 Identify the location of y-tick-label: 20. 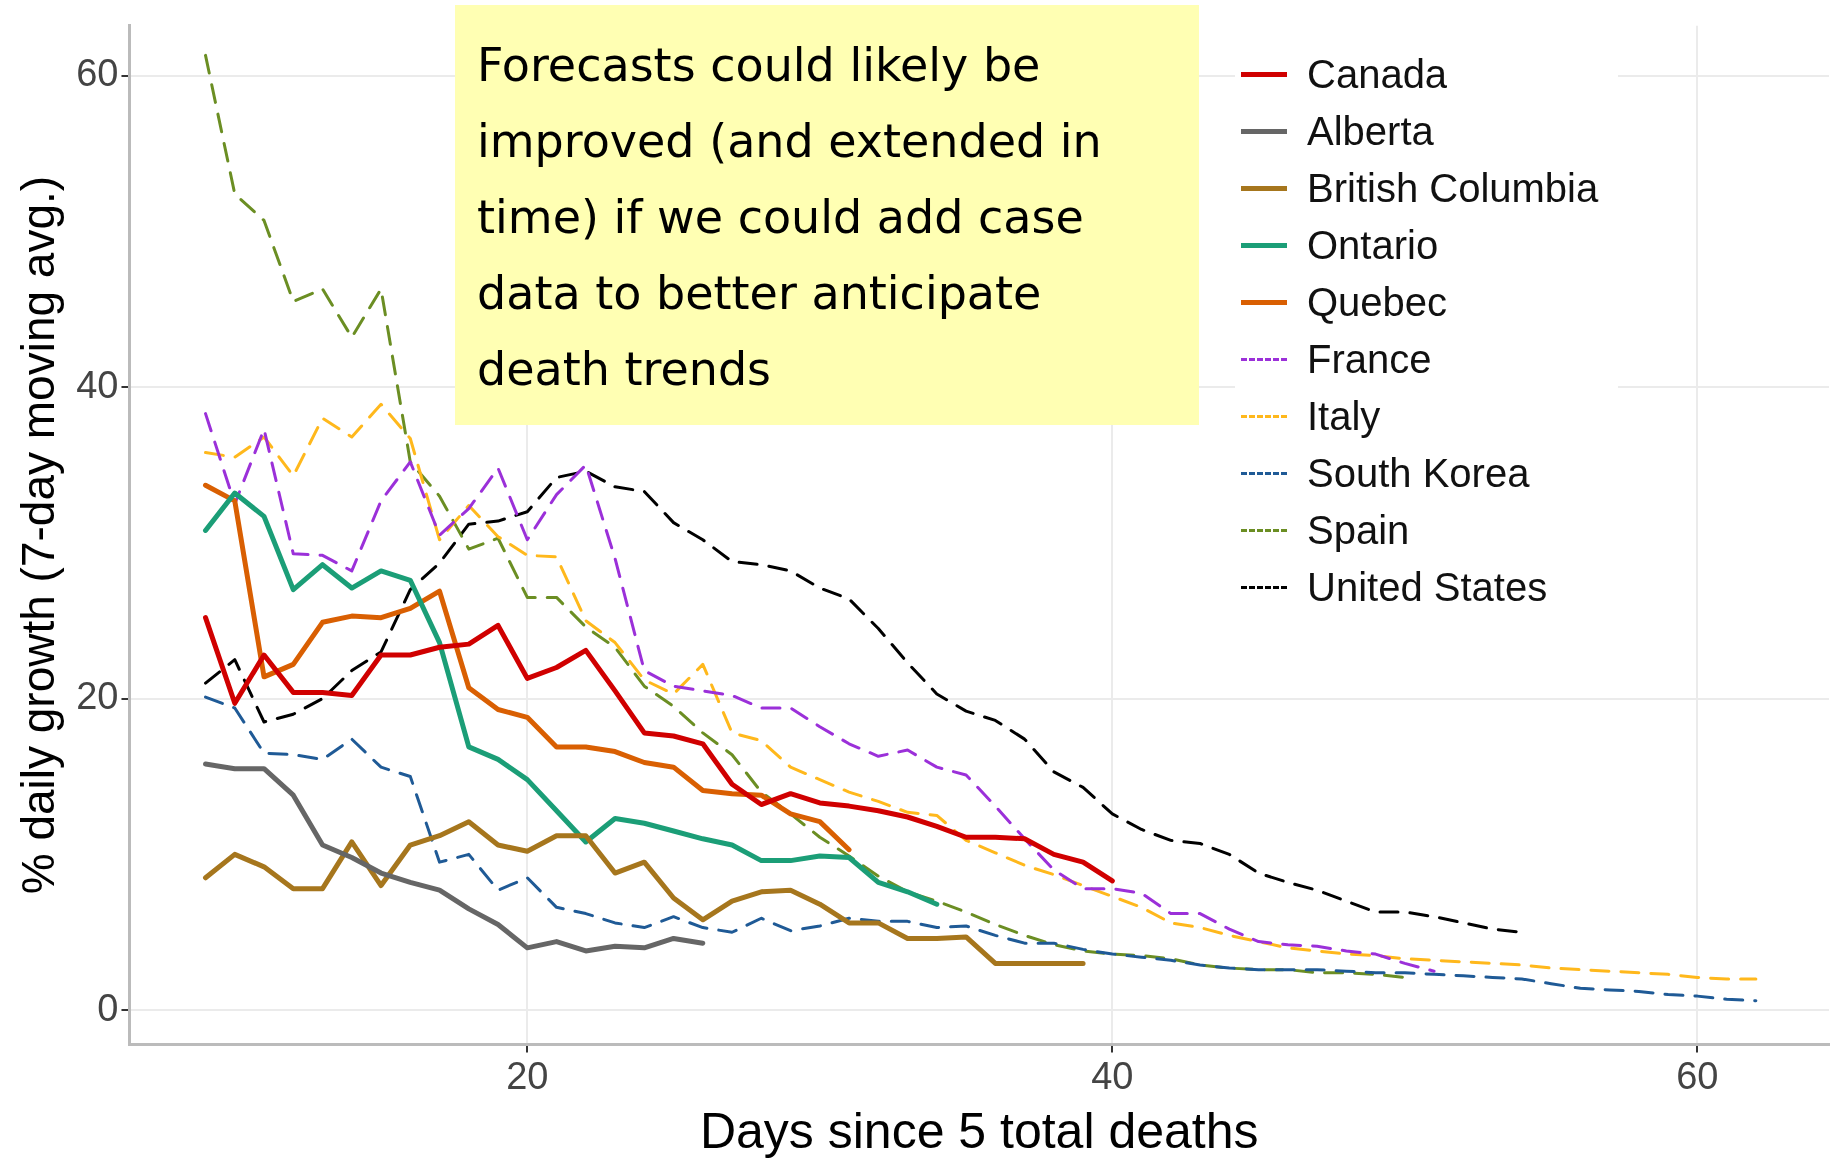
(97, 696).